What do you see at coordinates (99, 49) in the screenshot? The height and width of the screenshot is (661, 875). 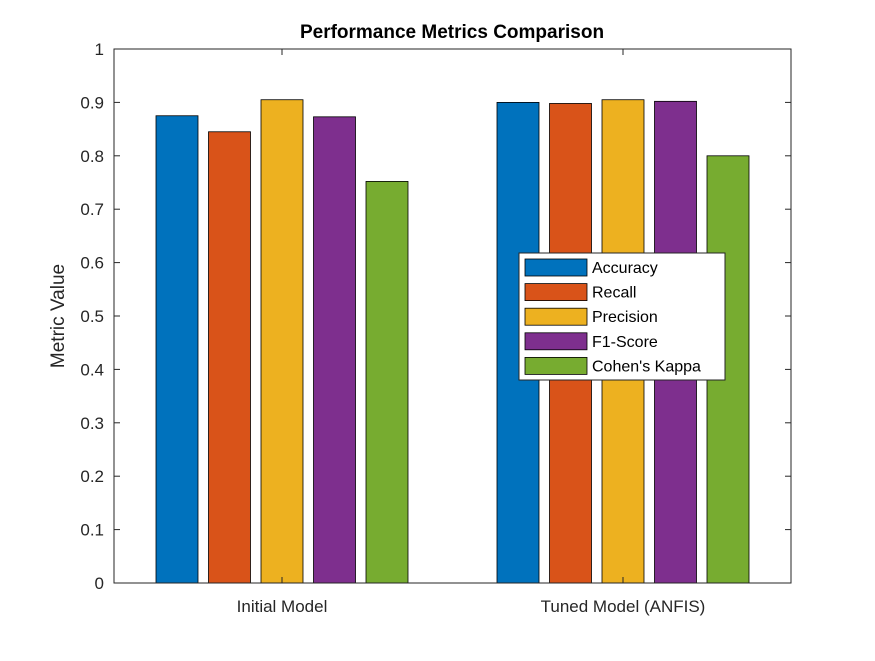 I see `y-tick-label: 1` at bounding box center [99, 49].